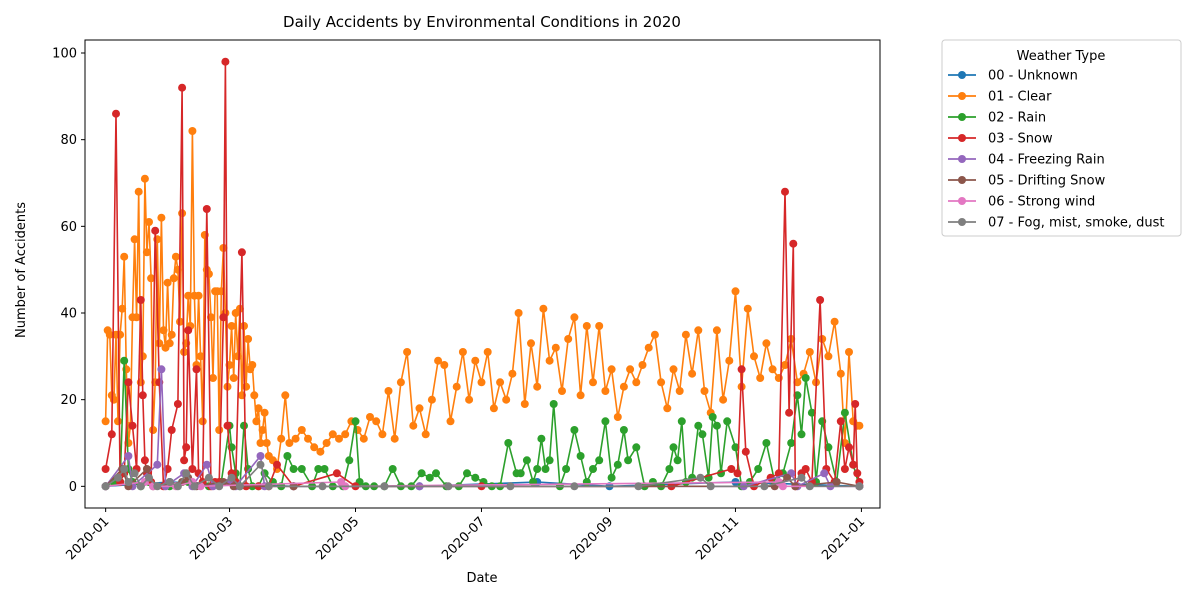 The image size is (1200, 604). What do you see at coordinates (1020, 139) in the screenshot?
I see `legend-entry-label: 03 - Snow` at bounding box center [1020, 139].